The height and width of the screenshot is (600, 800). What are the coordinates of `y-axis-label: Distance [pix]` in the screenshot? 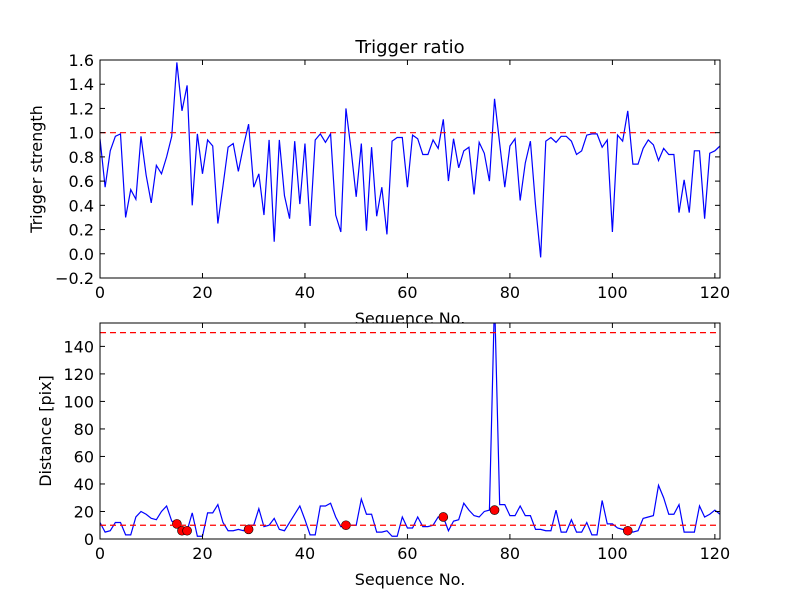 It's located at (45, 431).